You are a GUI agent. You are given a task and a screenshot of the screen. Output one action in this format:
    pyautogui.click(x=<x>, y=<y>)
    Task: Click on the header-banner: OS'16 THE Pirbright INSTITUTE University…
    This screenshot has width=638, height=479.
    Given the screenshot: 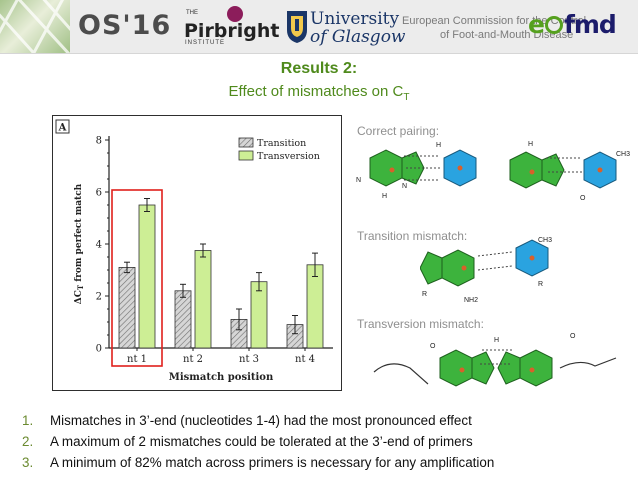 What is the action you would take?
    pyautogui.click(x=319, y=27)
    